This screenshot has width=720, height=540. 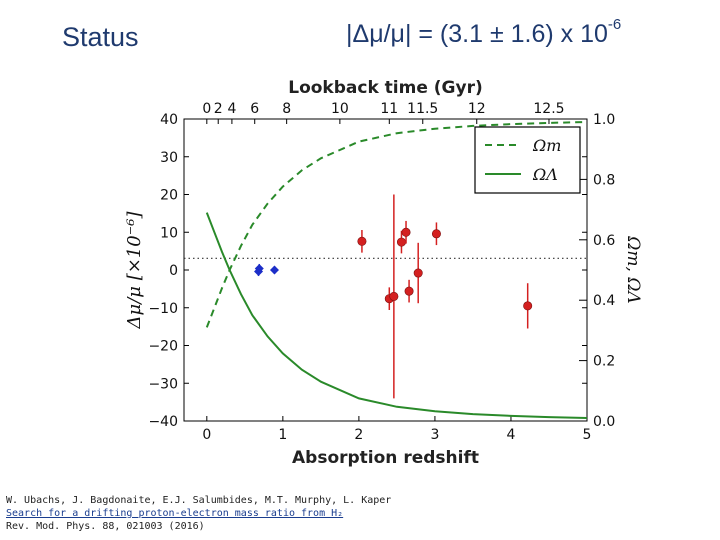 What do you see at coordinates (385, 88) in the screenshot?
I see `top-axis-title: Lookback time (Gyr)` at bounding box center [385, 88].